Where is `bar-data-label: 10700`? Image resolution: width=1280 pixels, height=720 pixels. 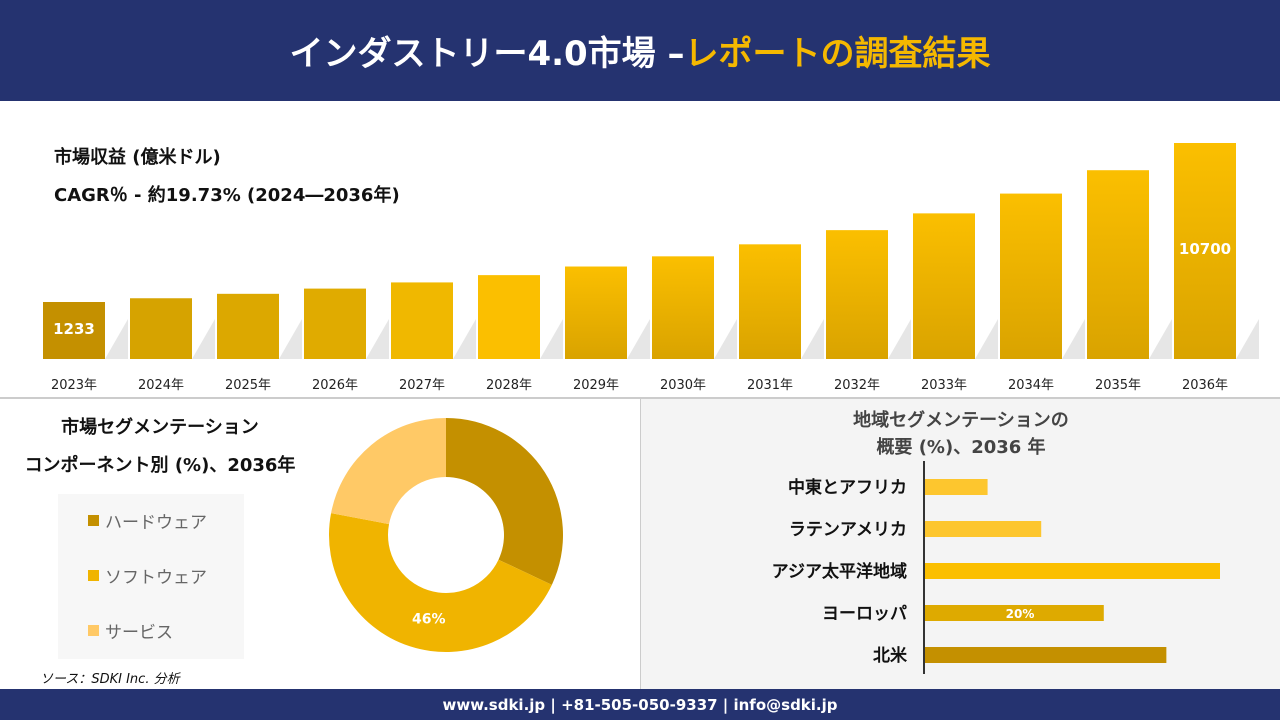 bar-data-label: 10700 is located at coordinates (1205, 249).